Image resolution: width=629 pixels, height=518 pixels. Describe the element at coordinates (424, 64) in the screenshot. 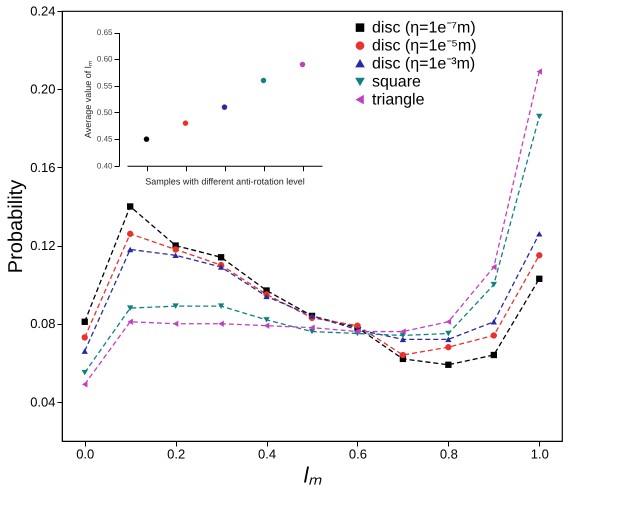

I see `legend-label: disc (η=1e⁻³m)` at that location.